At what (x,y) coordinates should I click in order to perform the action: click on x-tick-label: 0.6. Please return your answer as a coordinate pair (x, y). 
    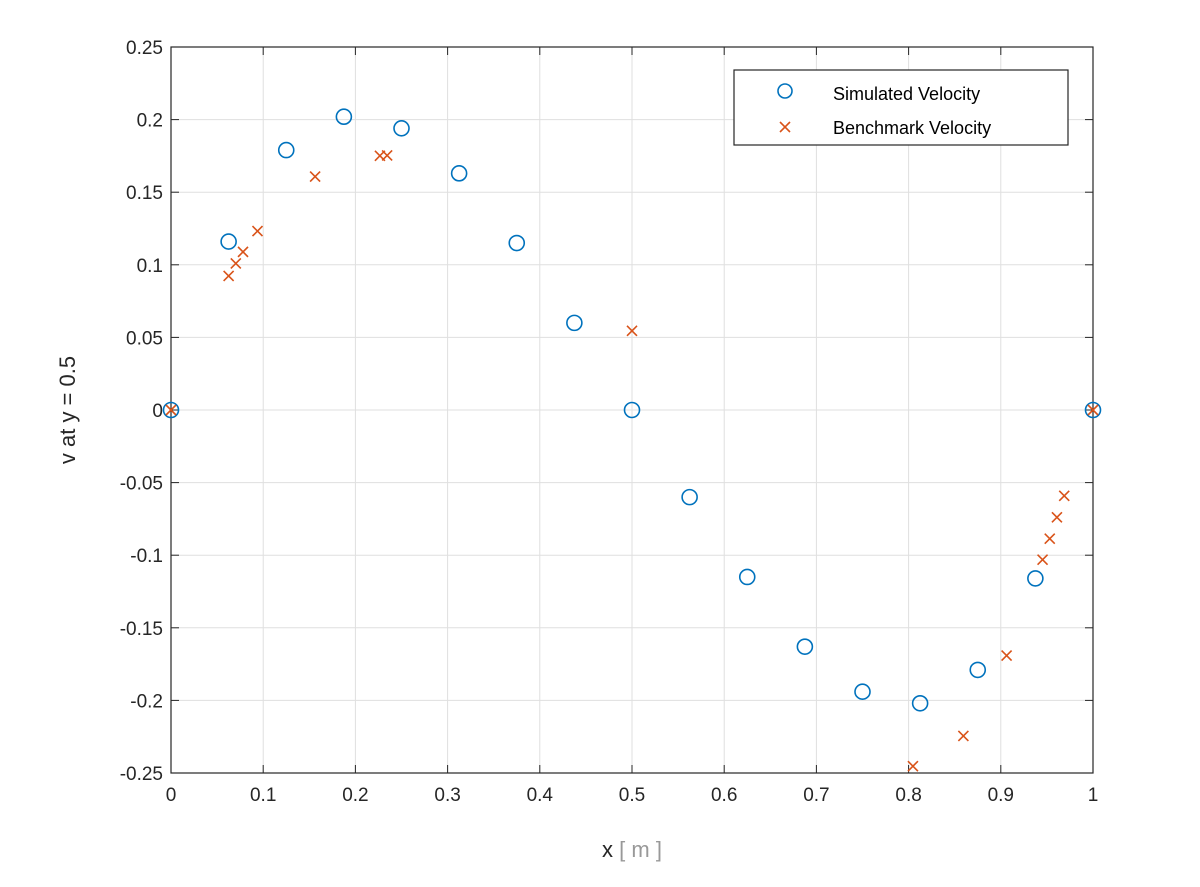
    Looking at the image, I should click on (724, 795).